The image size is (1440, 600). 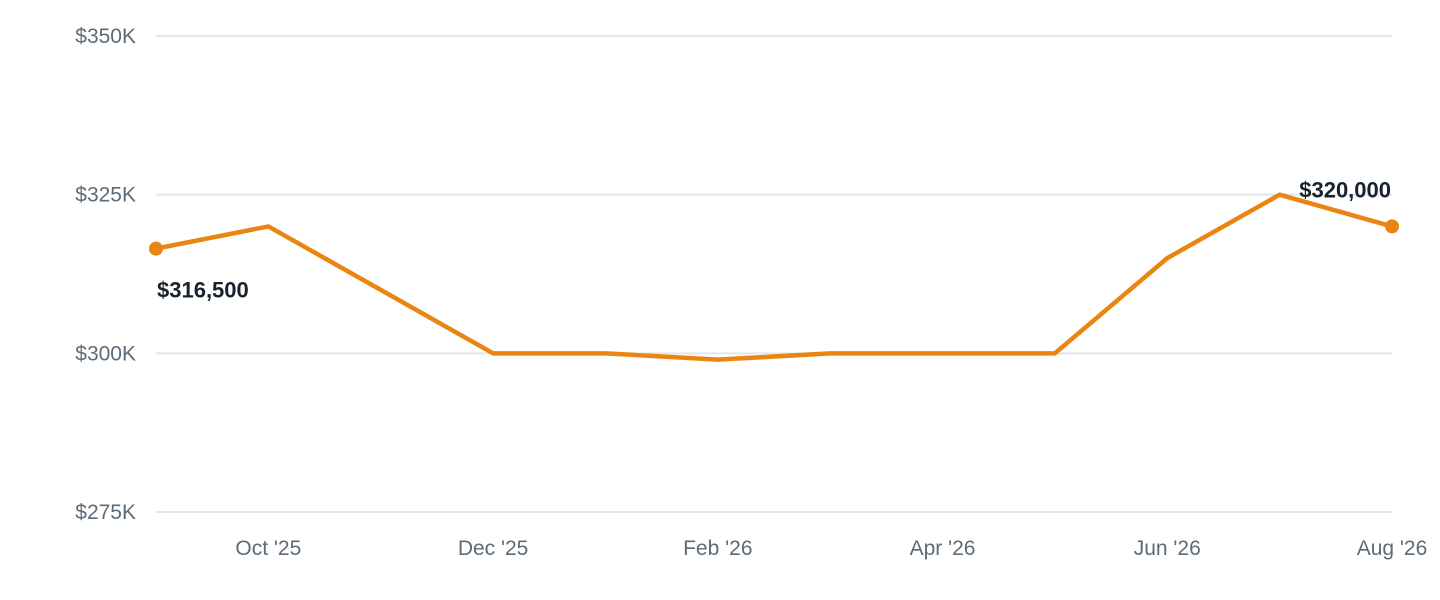 What do you see at coordinates (1167, 548) in the screenshot?
I see `x-tick-label: Jun '26` at bounding box center [1167, 548].